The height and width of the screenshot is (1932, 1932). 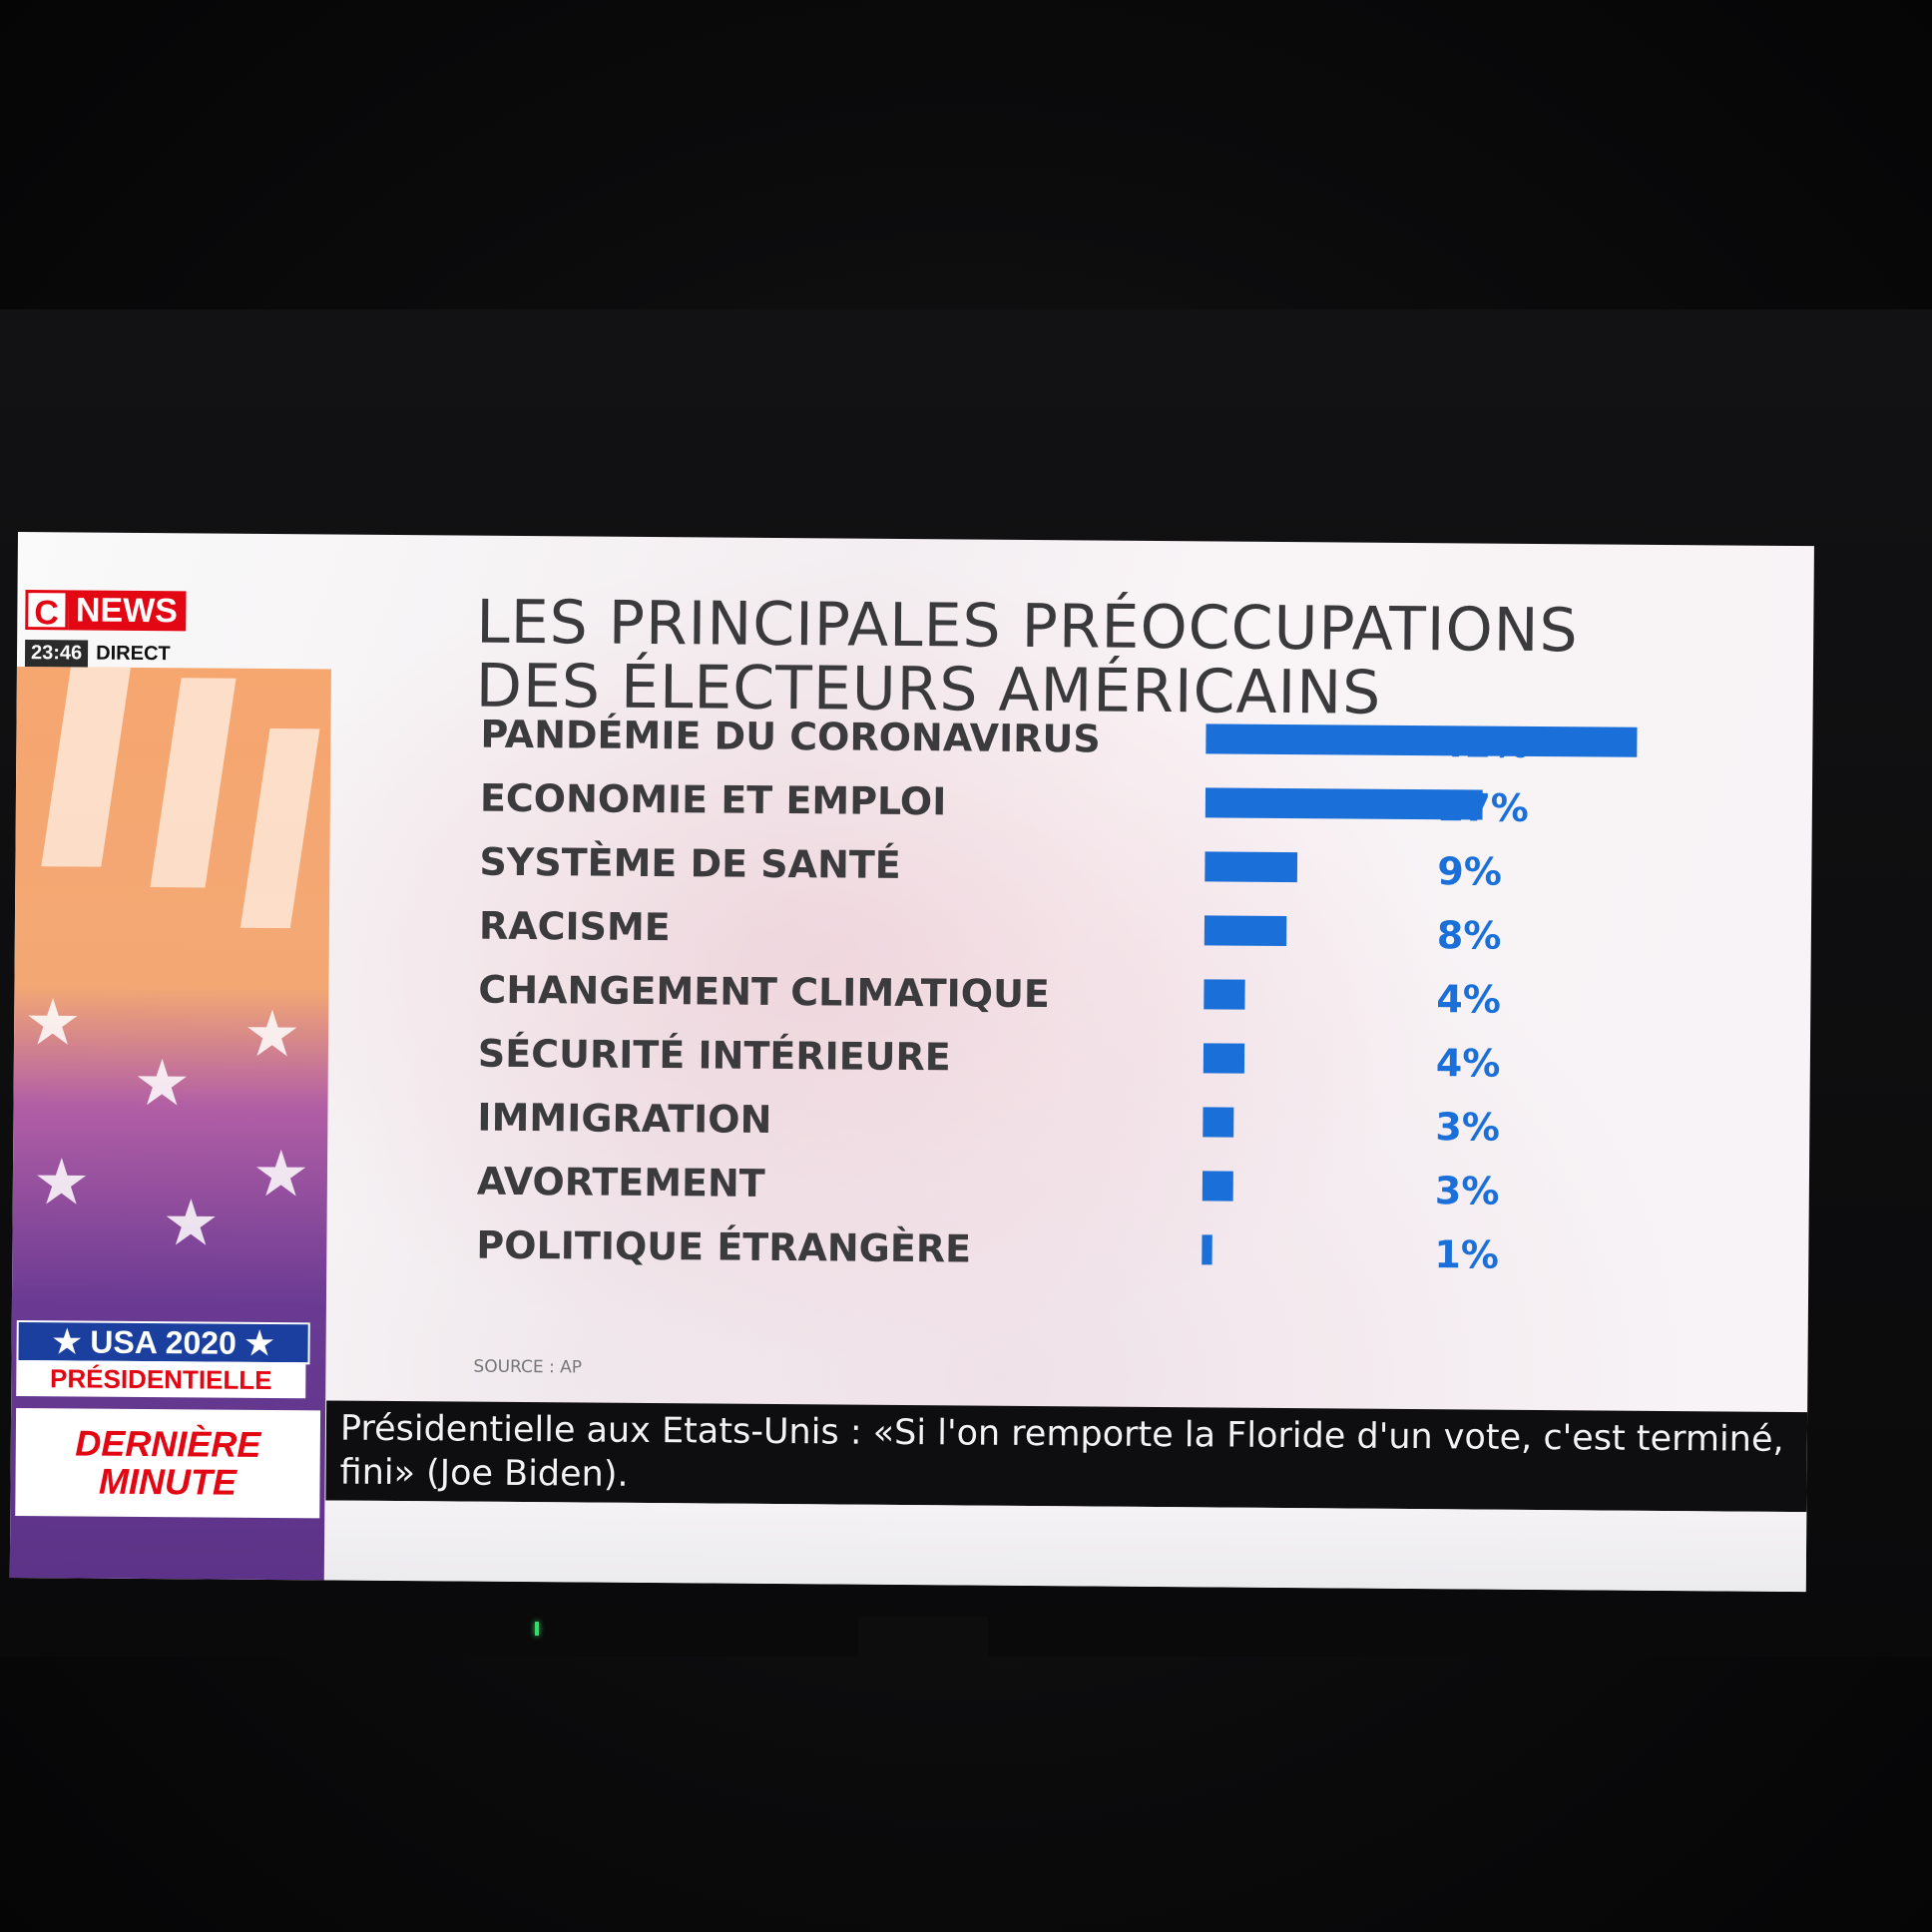 What do you see at coordinates (713, 800) in the screenshot?
I see `category-label: ECONOMIE ET EMPLOI` at bounding box center [713, 800].